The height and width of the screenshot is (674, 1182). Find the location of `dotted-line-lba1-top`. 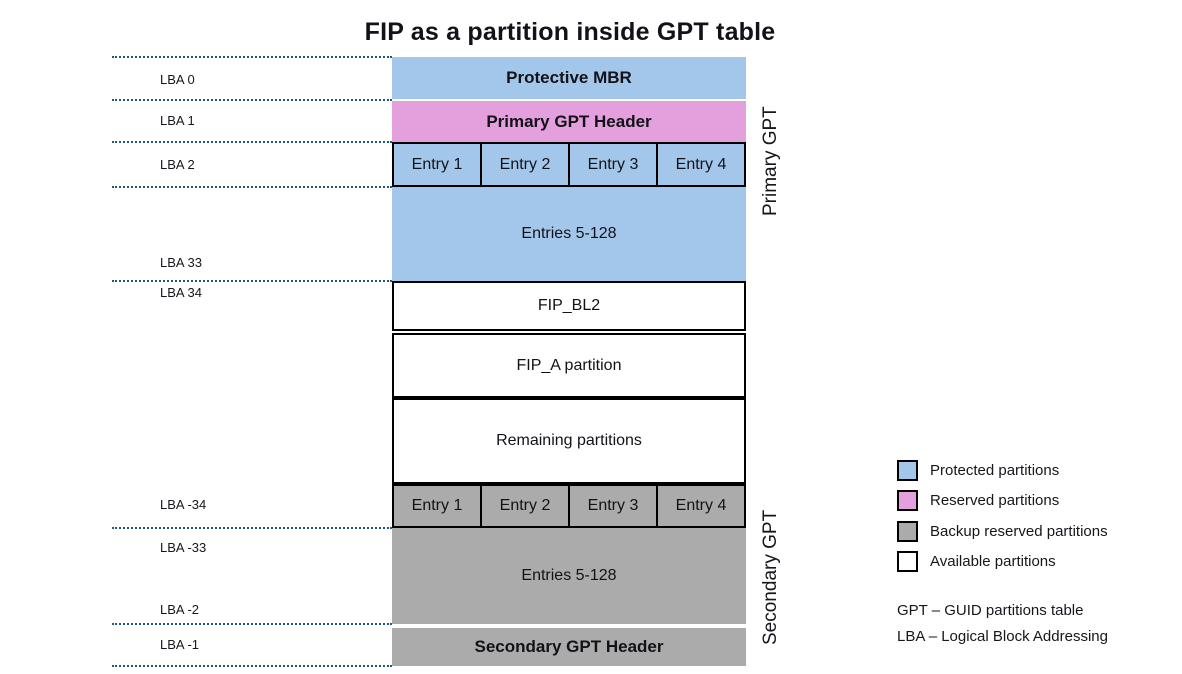

dotted-line-lba1-top is located at coordinates (252, 100).